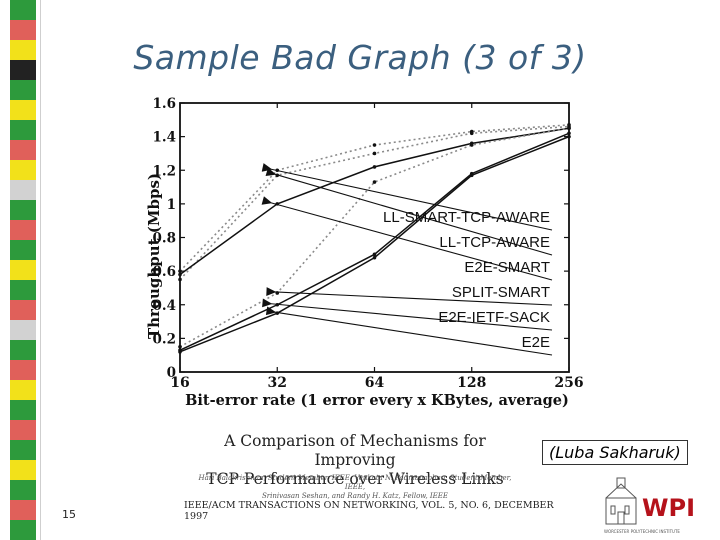  I want to click on legend-label: E2E-SMART, so click(507, 267).